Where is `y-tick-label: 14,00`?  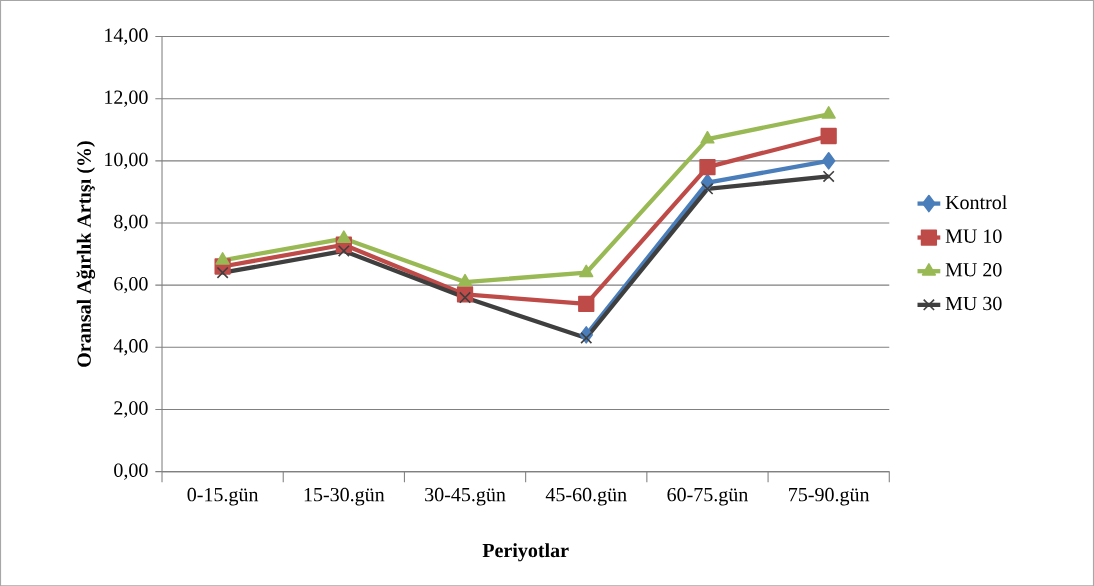
y-tick-label: 14,00 is located at coordinates (126, 36).